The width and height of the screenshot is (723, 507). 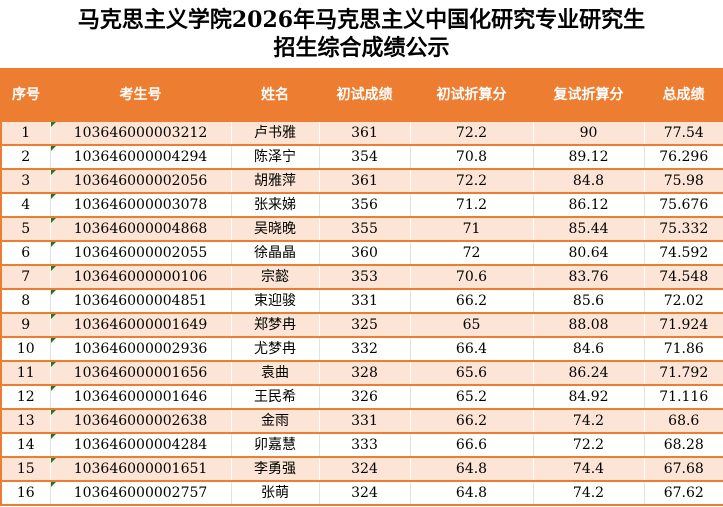 What do you see at coordinates (471, 133) in the screenshot?
I see `cell-initial_converted_score: 72.2` at bounding box center [471, 133].